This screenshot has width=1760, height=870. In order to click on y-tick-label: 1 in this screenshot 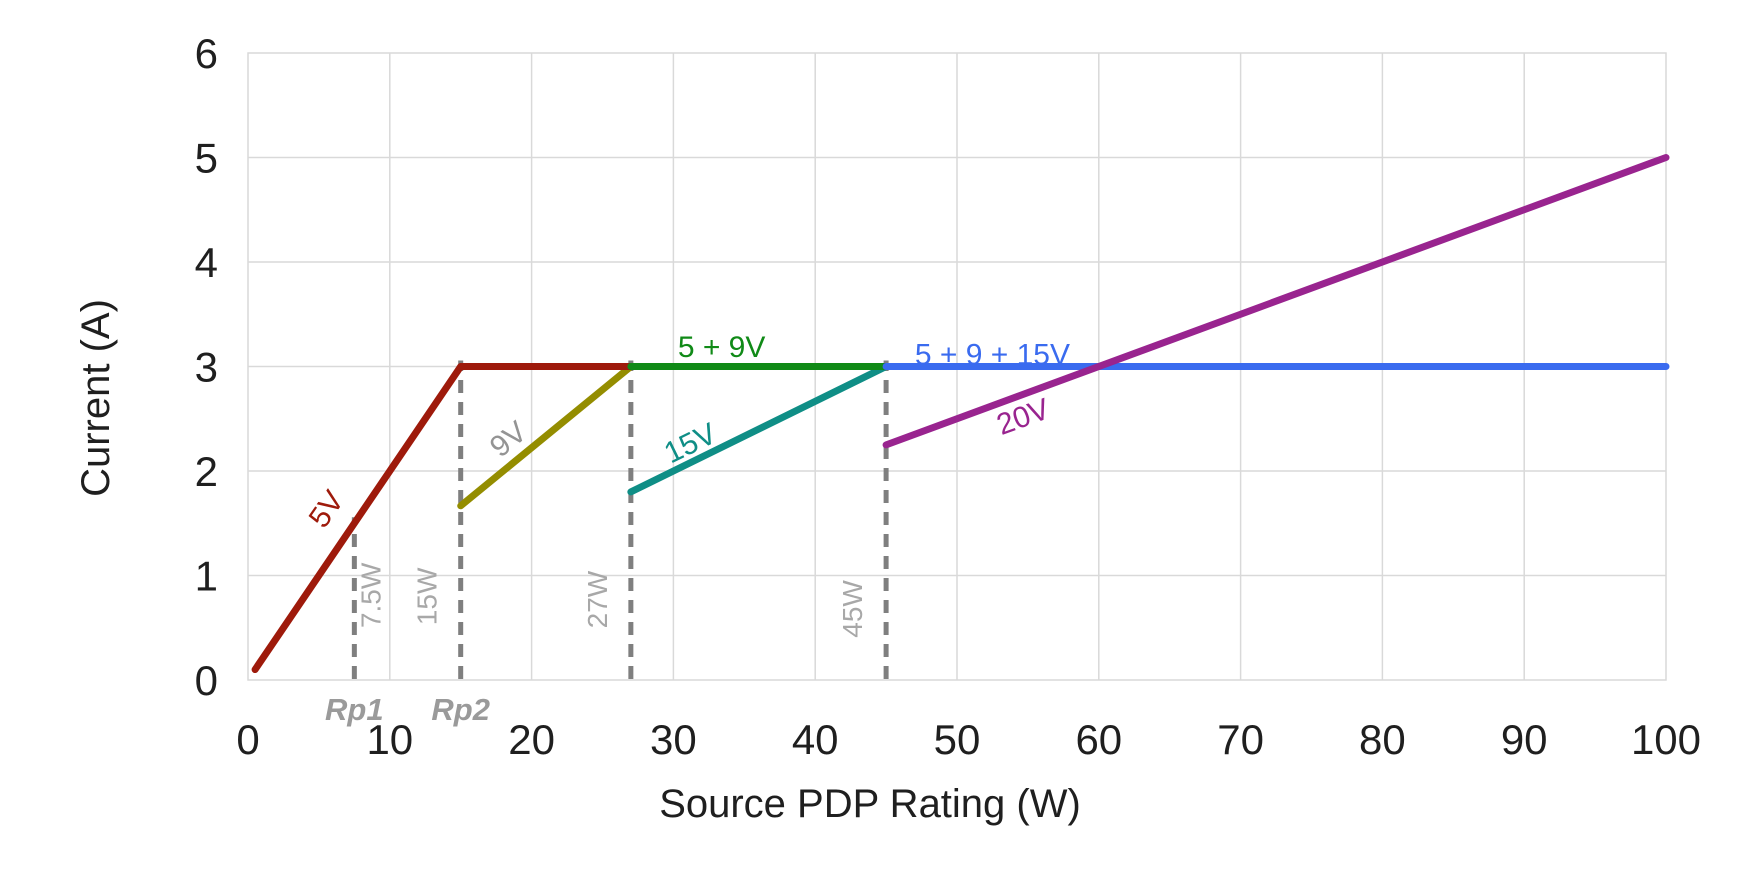, I will do `click(206, 576)`.